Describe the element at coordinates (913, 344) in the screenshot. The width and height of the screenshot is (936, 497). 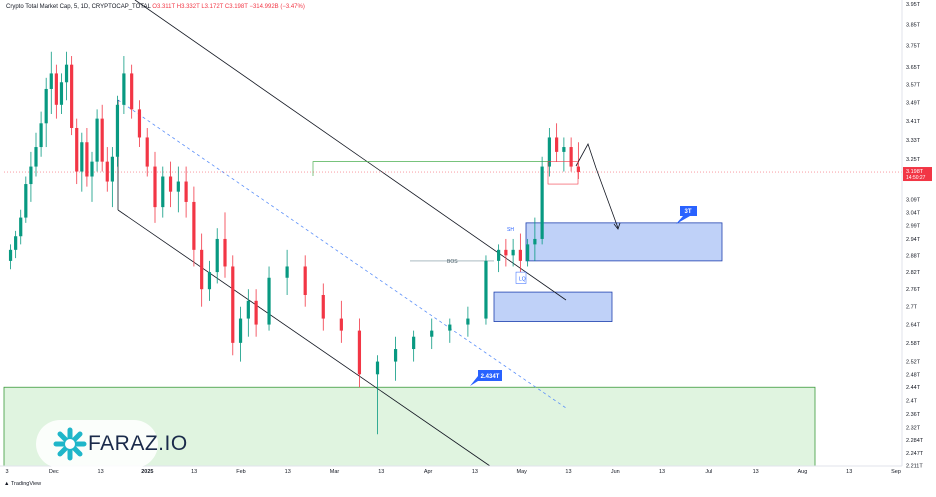
I see `y-tick-label: 2.58T` at that location.